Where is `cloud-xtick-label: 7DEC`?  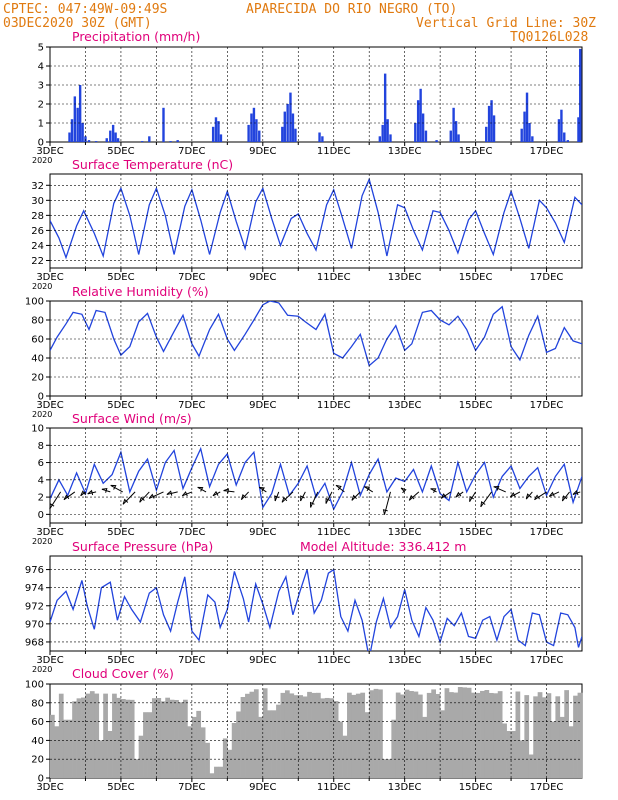
cloud-xtick-label: 7DEC is located at coordinates (191, 787).